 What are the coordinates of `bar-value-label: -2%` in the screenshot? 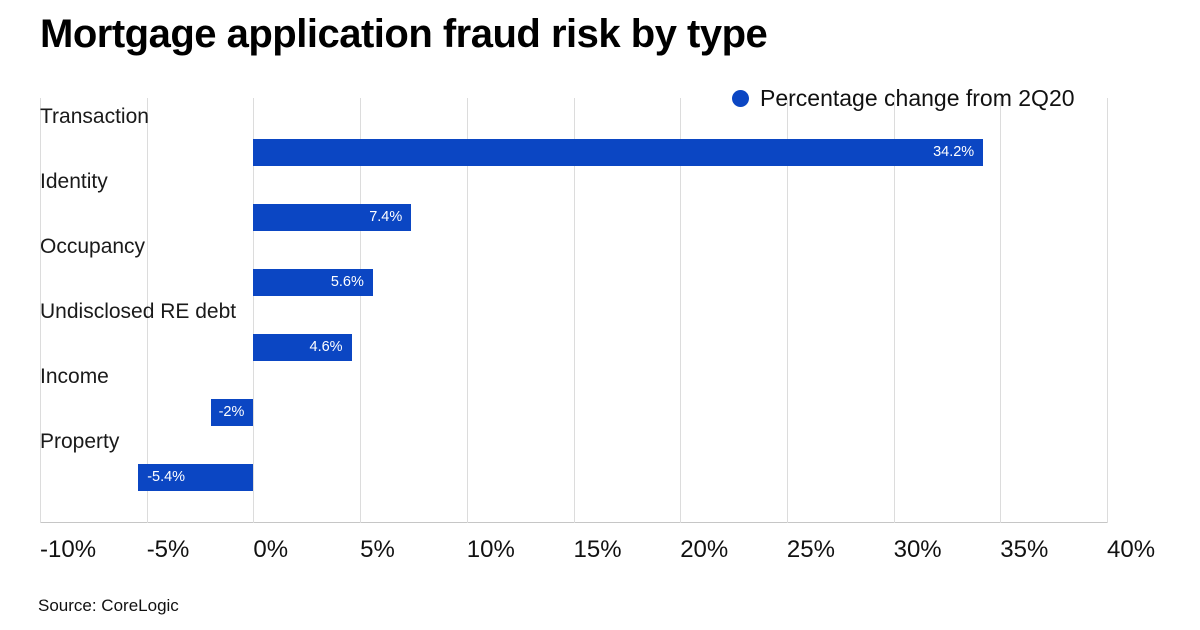 It's located at (231, 412).